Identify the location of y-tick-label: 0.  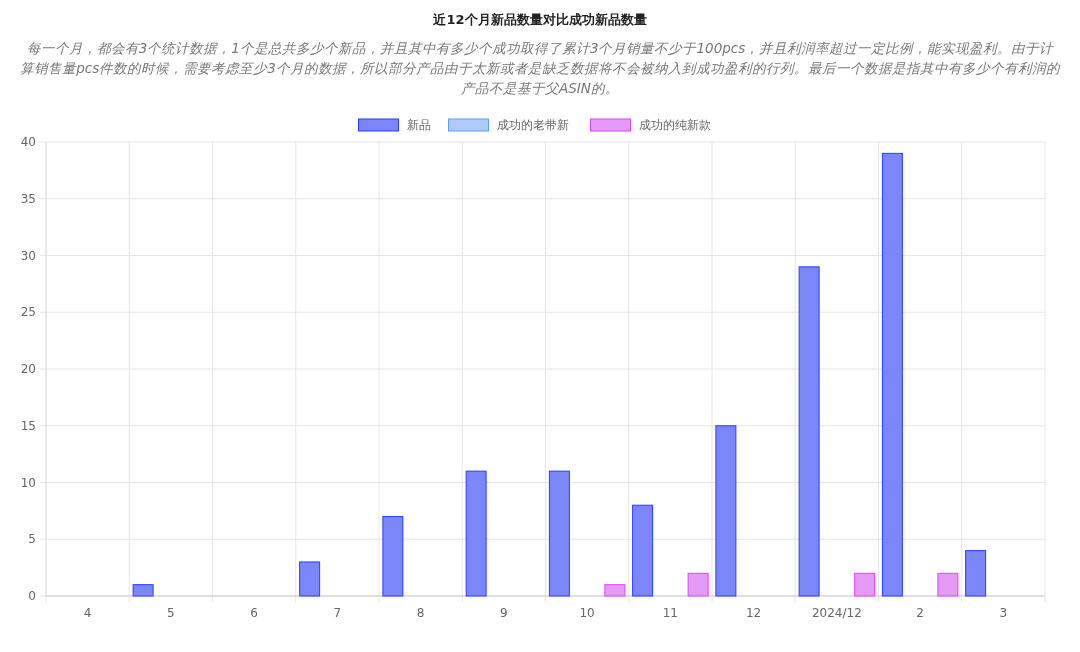
(32, 596).